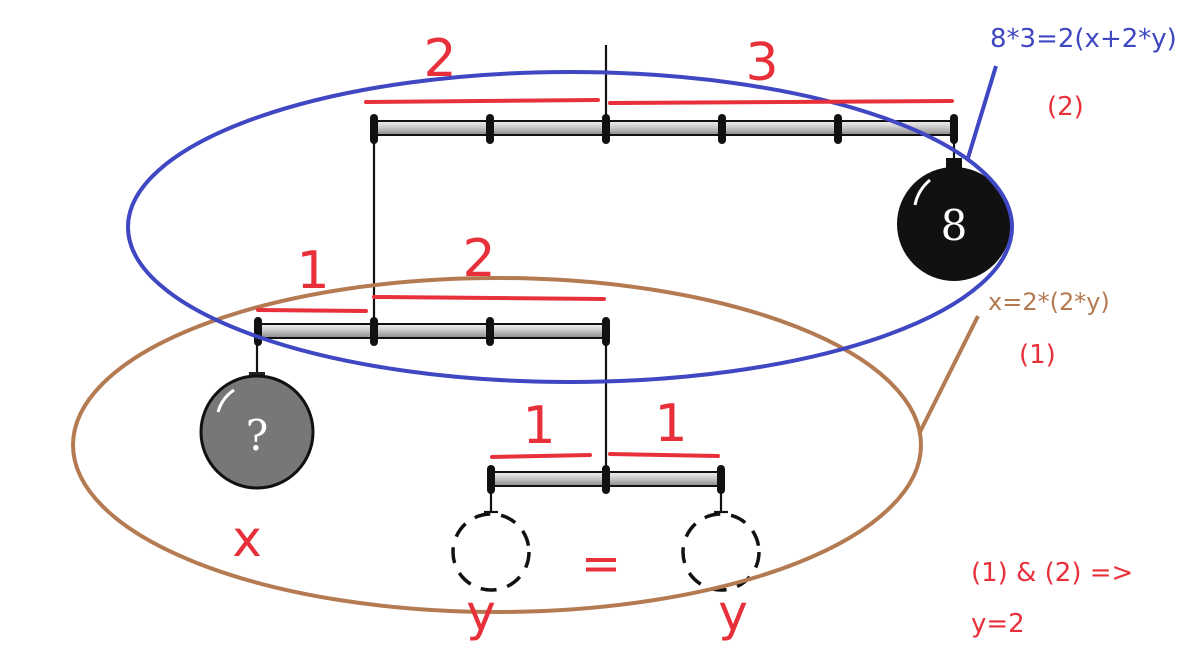  What do you see at coordinates (721, 552) in the screenshot?
I see `unknown-weight-circle-right` at bounding box center [721, 552].